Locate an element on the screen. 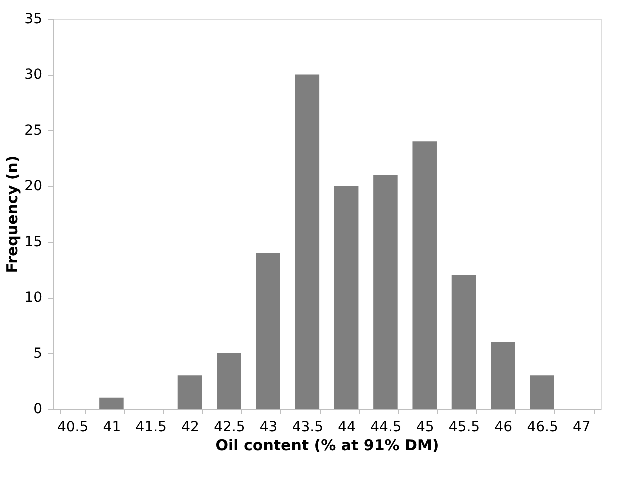  y-tick-label: 0 is located at coordinates (38, 410).